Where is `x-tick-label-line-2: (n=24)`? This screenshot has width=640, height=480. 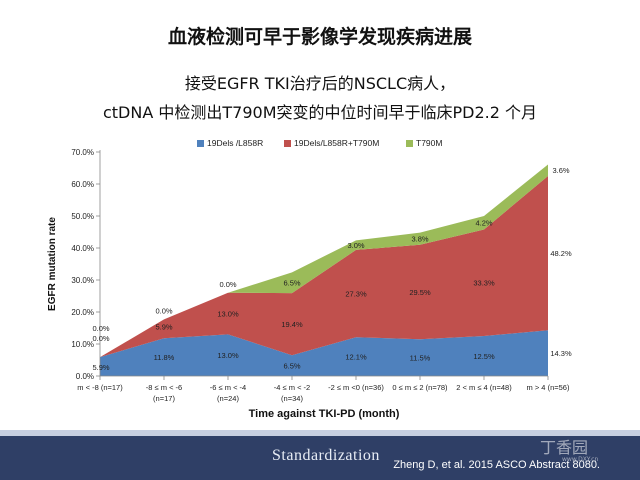
x-tick-label-line-2: (n=24) is located at coordinates (228, 398).